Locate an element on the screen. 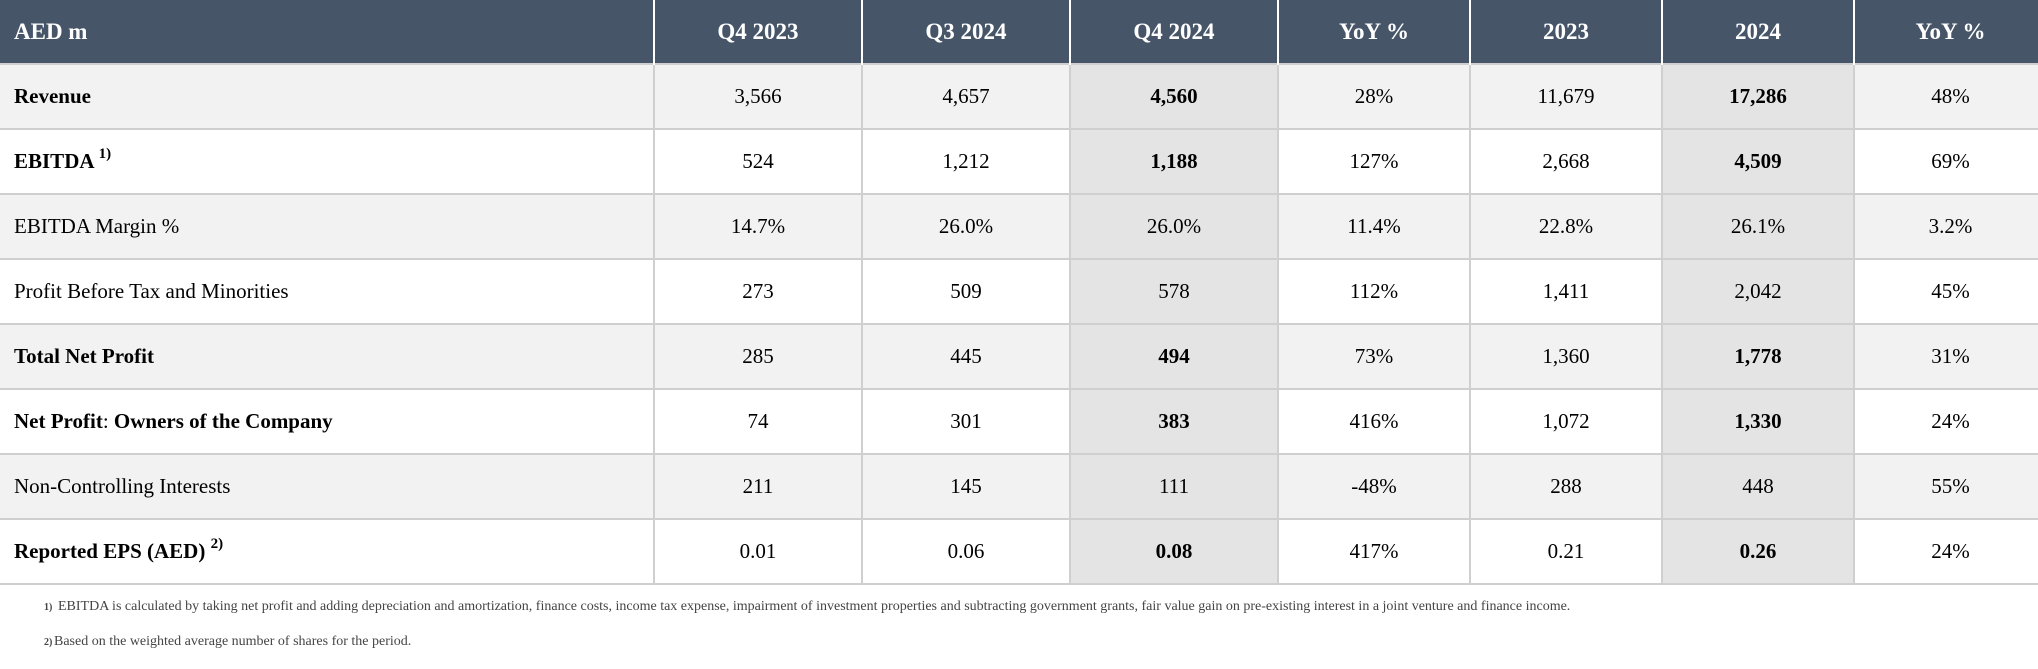 The height and width of the screenshot is (669, 2038). cell-q4-2023: 273 is located at coordinates (758, 291).